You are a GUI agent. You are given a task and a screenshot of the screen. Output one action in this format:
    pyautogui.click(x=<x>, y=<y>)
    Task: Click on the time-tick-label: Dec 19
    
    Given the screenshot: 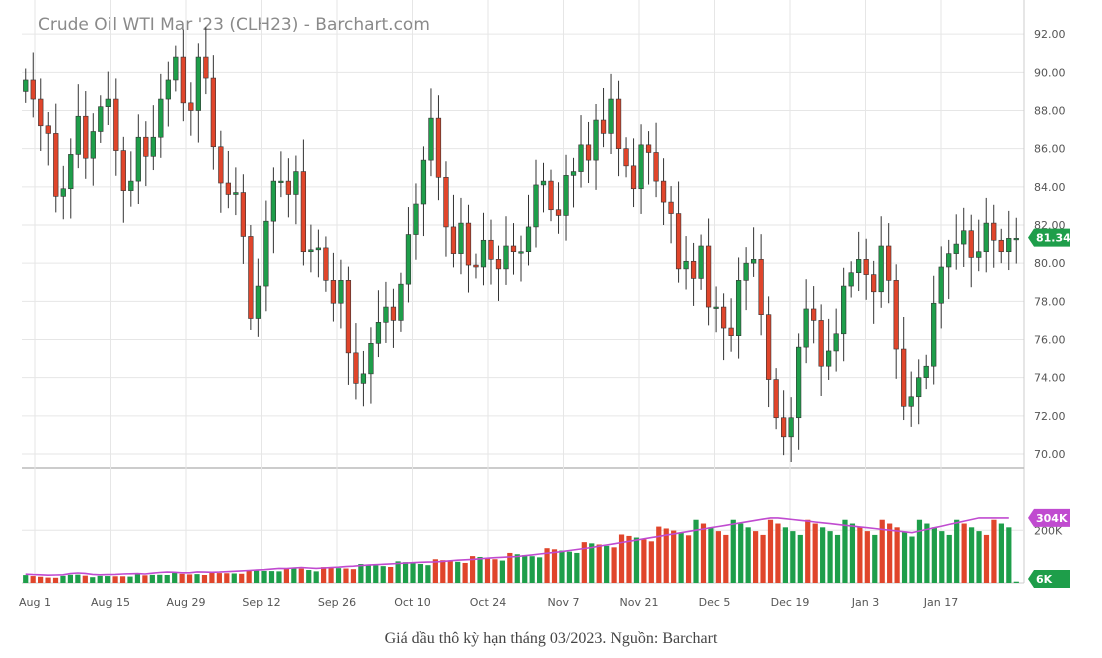 What is the action you would take?
    pyautogui.click(x=790, y=602)
    